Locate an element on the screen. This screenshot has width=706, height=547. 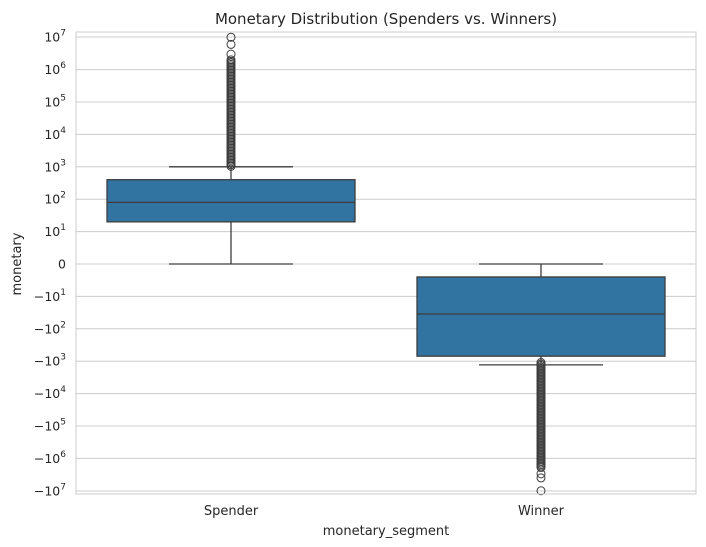
y-tick-label: −105 is located at coordinates (50, 426).